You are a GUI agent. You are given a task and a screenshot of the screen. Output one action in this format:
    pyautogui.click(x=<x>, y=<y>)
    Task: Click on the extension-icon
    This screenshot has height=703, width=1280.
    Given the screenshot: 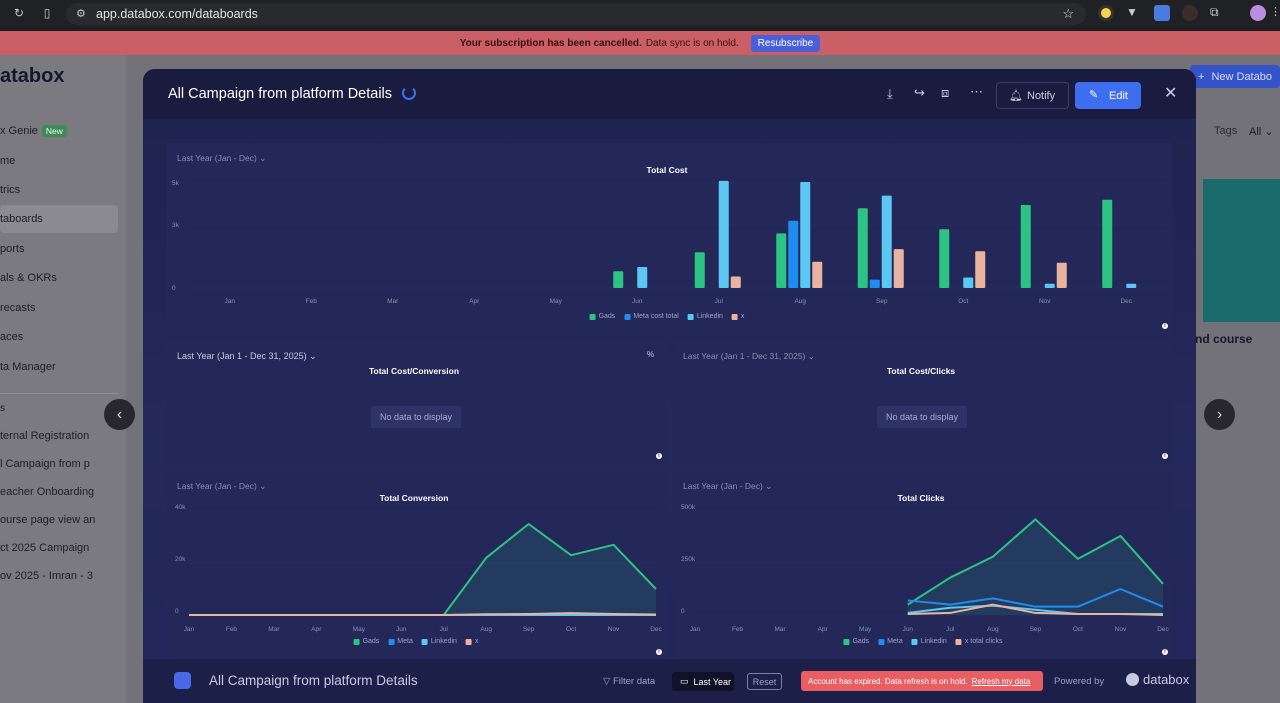 What is the action you would take?
    pyautogui.click(x=1106, y=13)
    